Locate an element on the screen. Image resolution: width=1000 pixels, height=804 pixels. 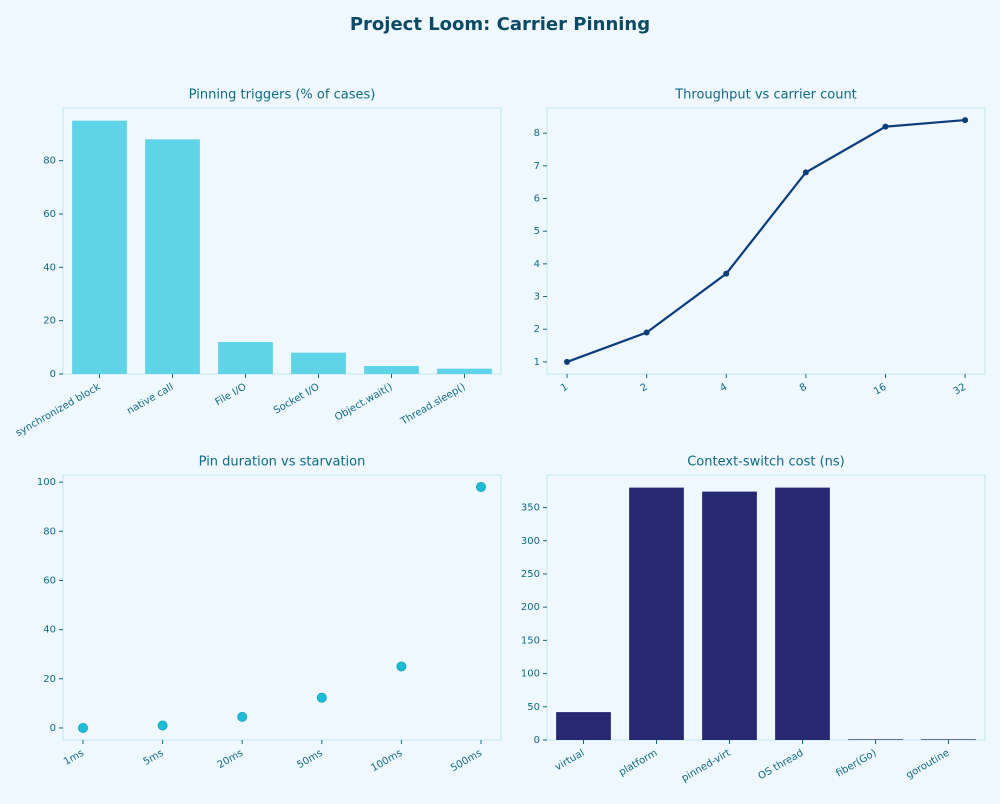
line is located at coordinates (766, 240).